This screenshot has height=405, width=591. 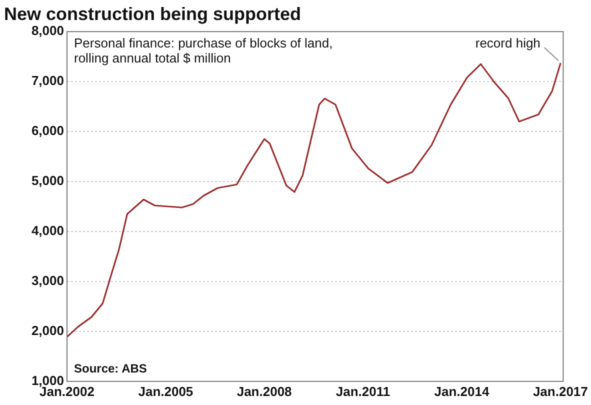 What do you see at coordinates (560, 391) in the screenshot?
I see `x-tick-label: Jan.2017` at bounding box center [560, 391].